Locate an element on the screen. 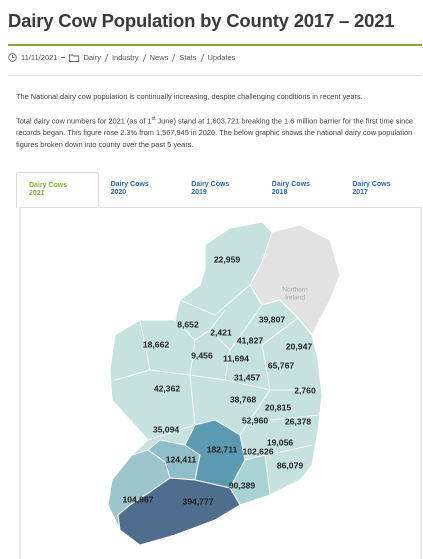  county-value: 8,652 is located at coordinates (188, 324).